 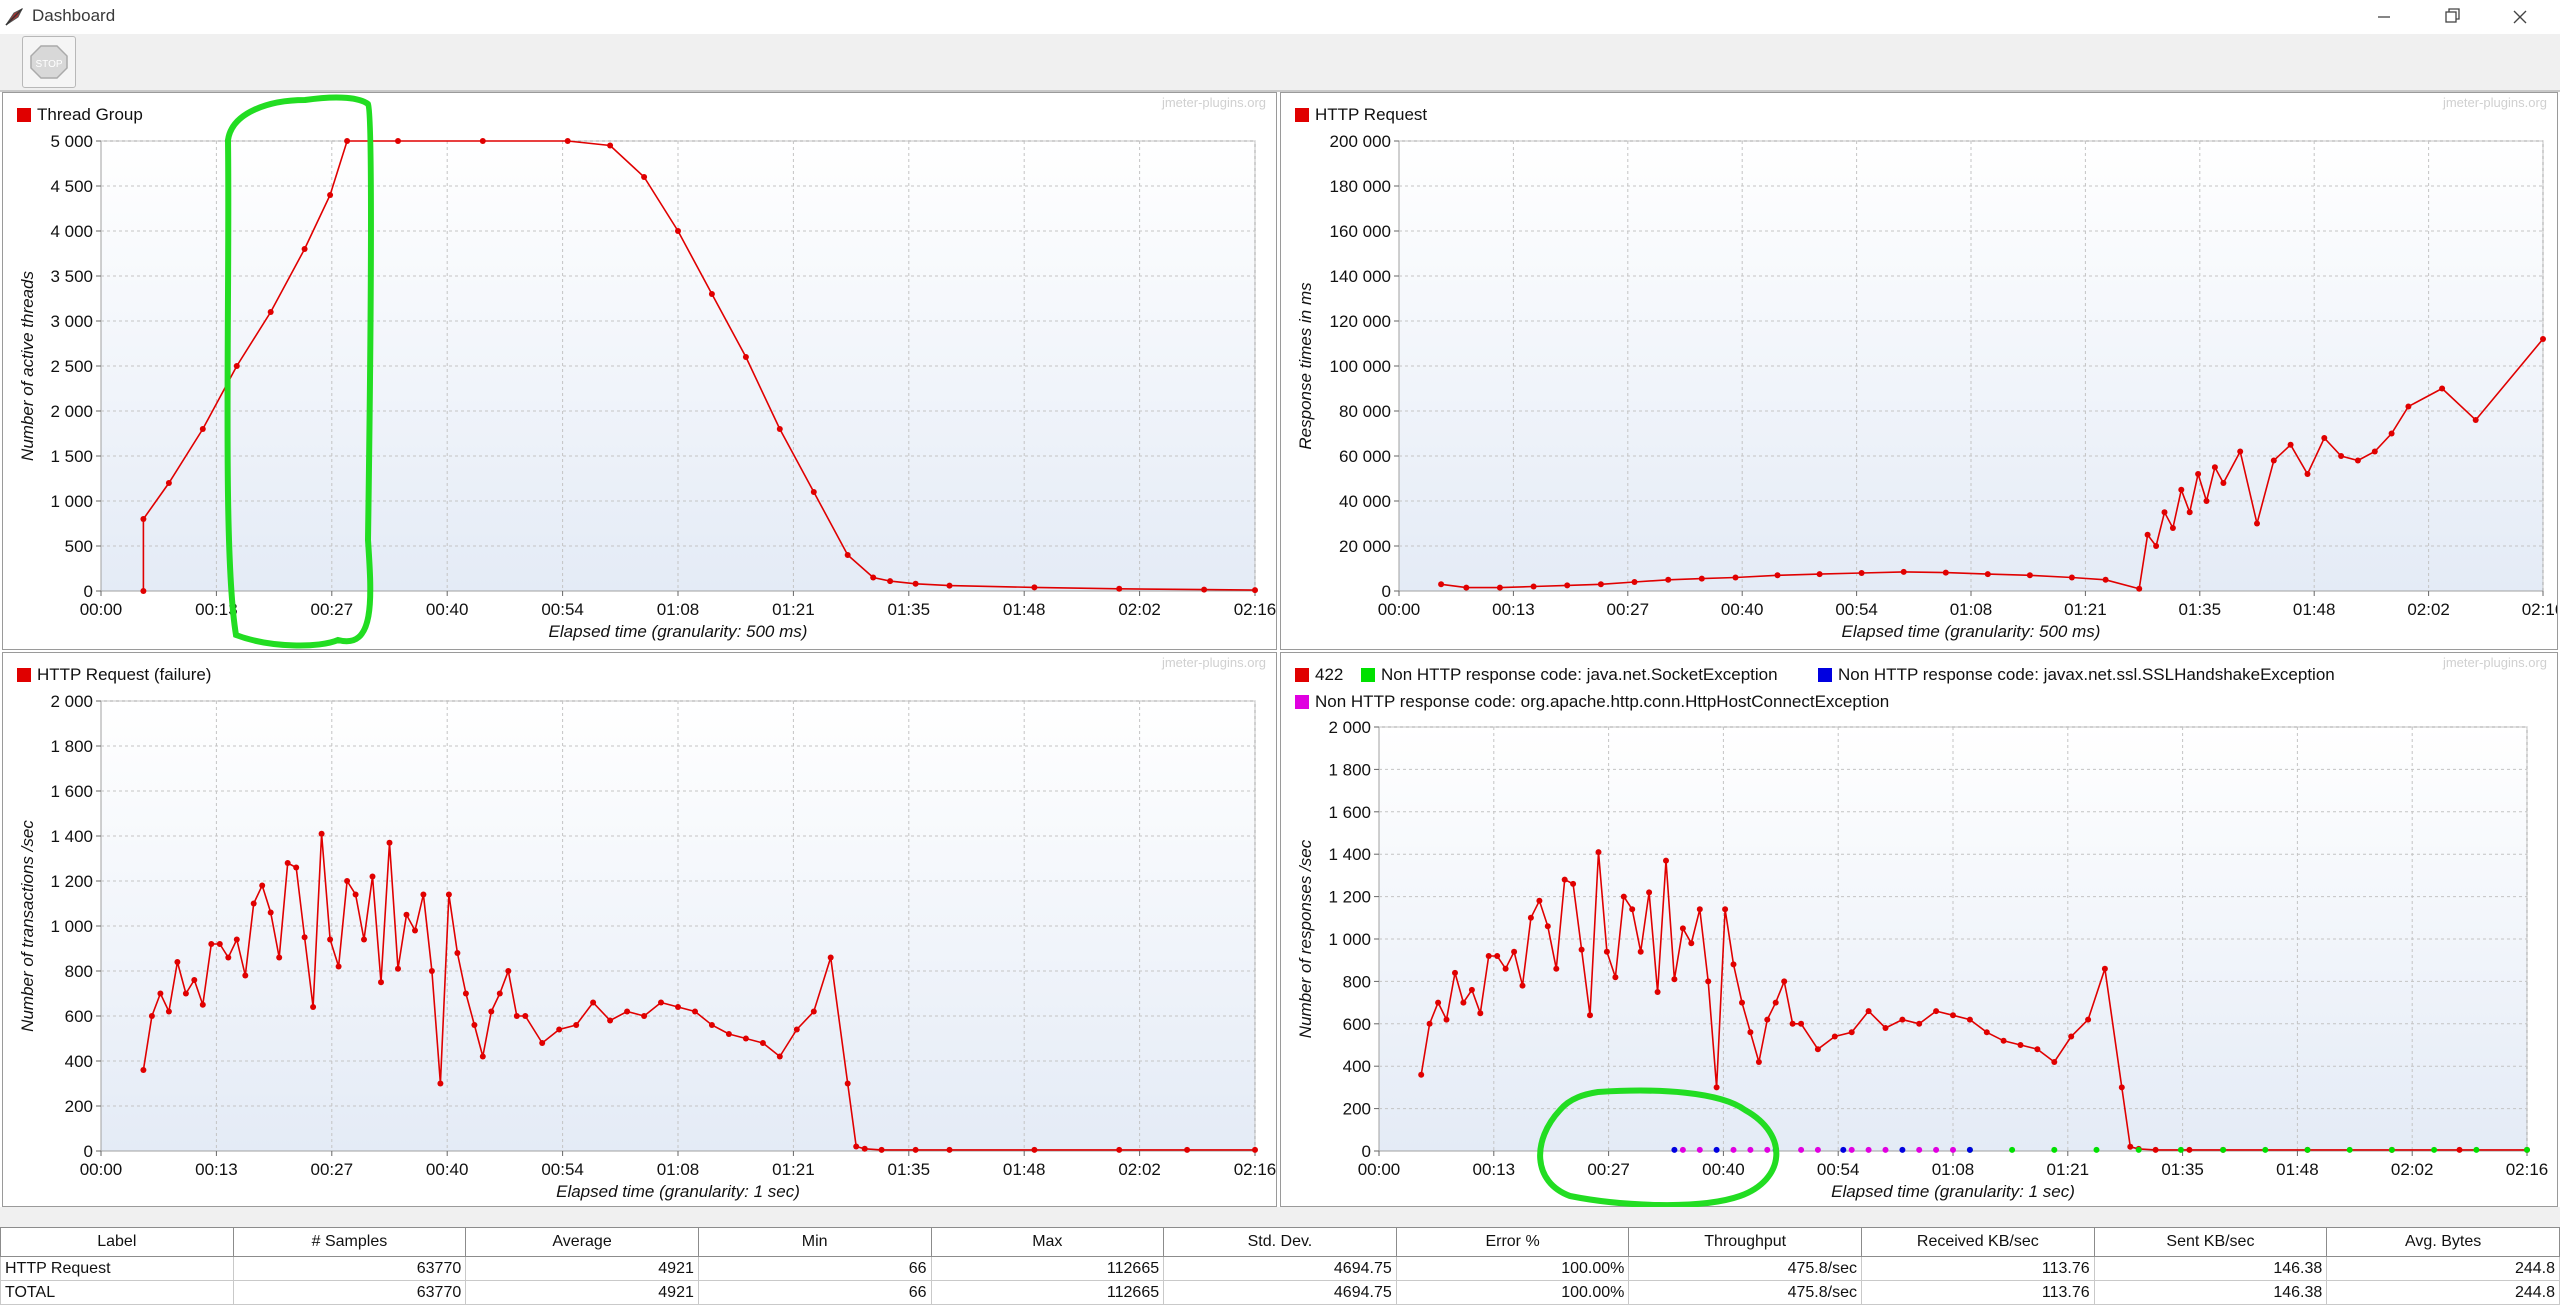 What do you see at coordinates (1978, 1292) in the screenshot?
I see `table-cell: 113.76` at bounding box center [1978, 1292].